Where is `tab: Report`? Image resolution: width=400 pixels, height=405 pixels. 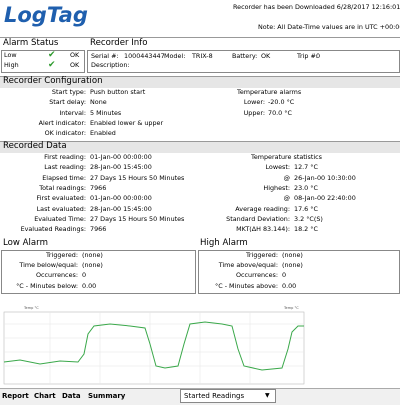
tab: Report is located at coordinates (15, 396).